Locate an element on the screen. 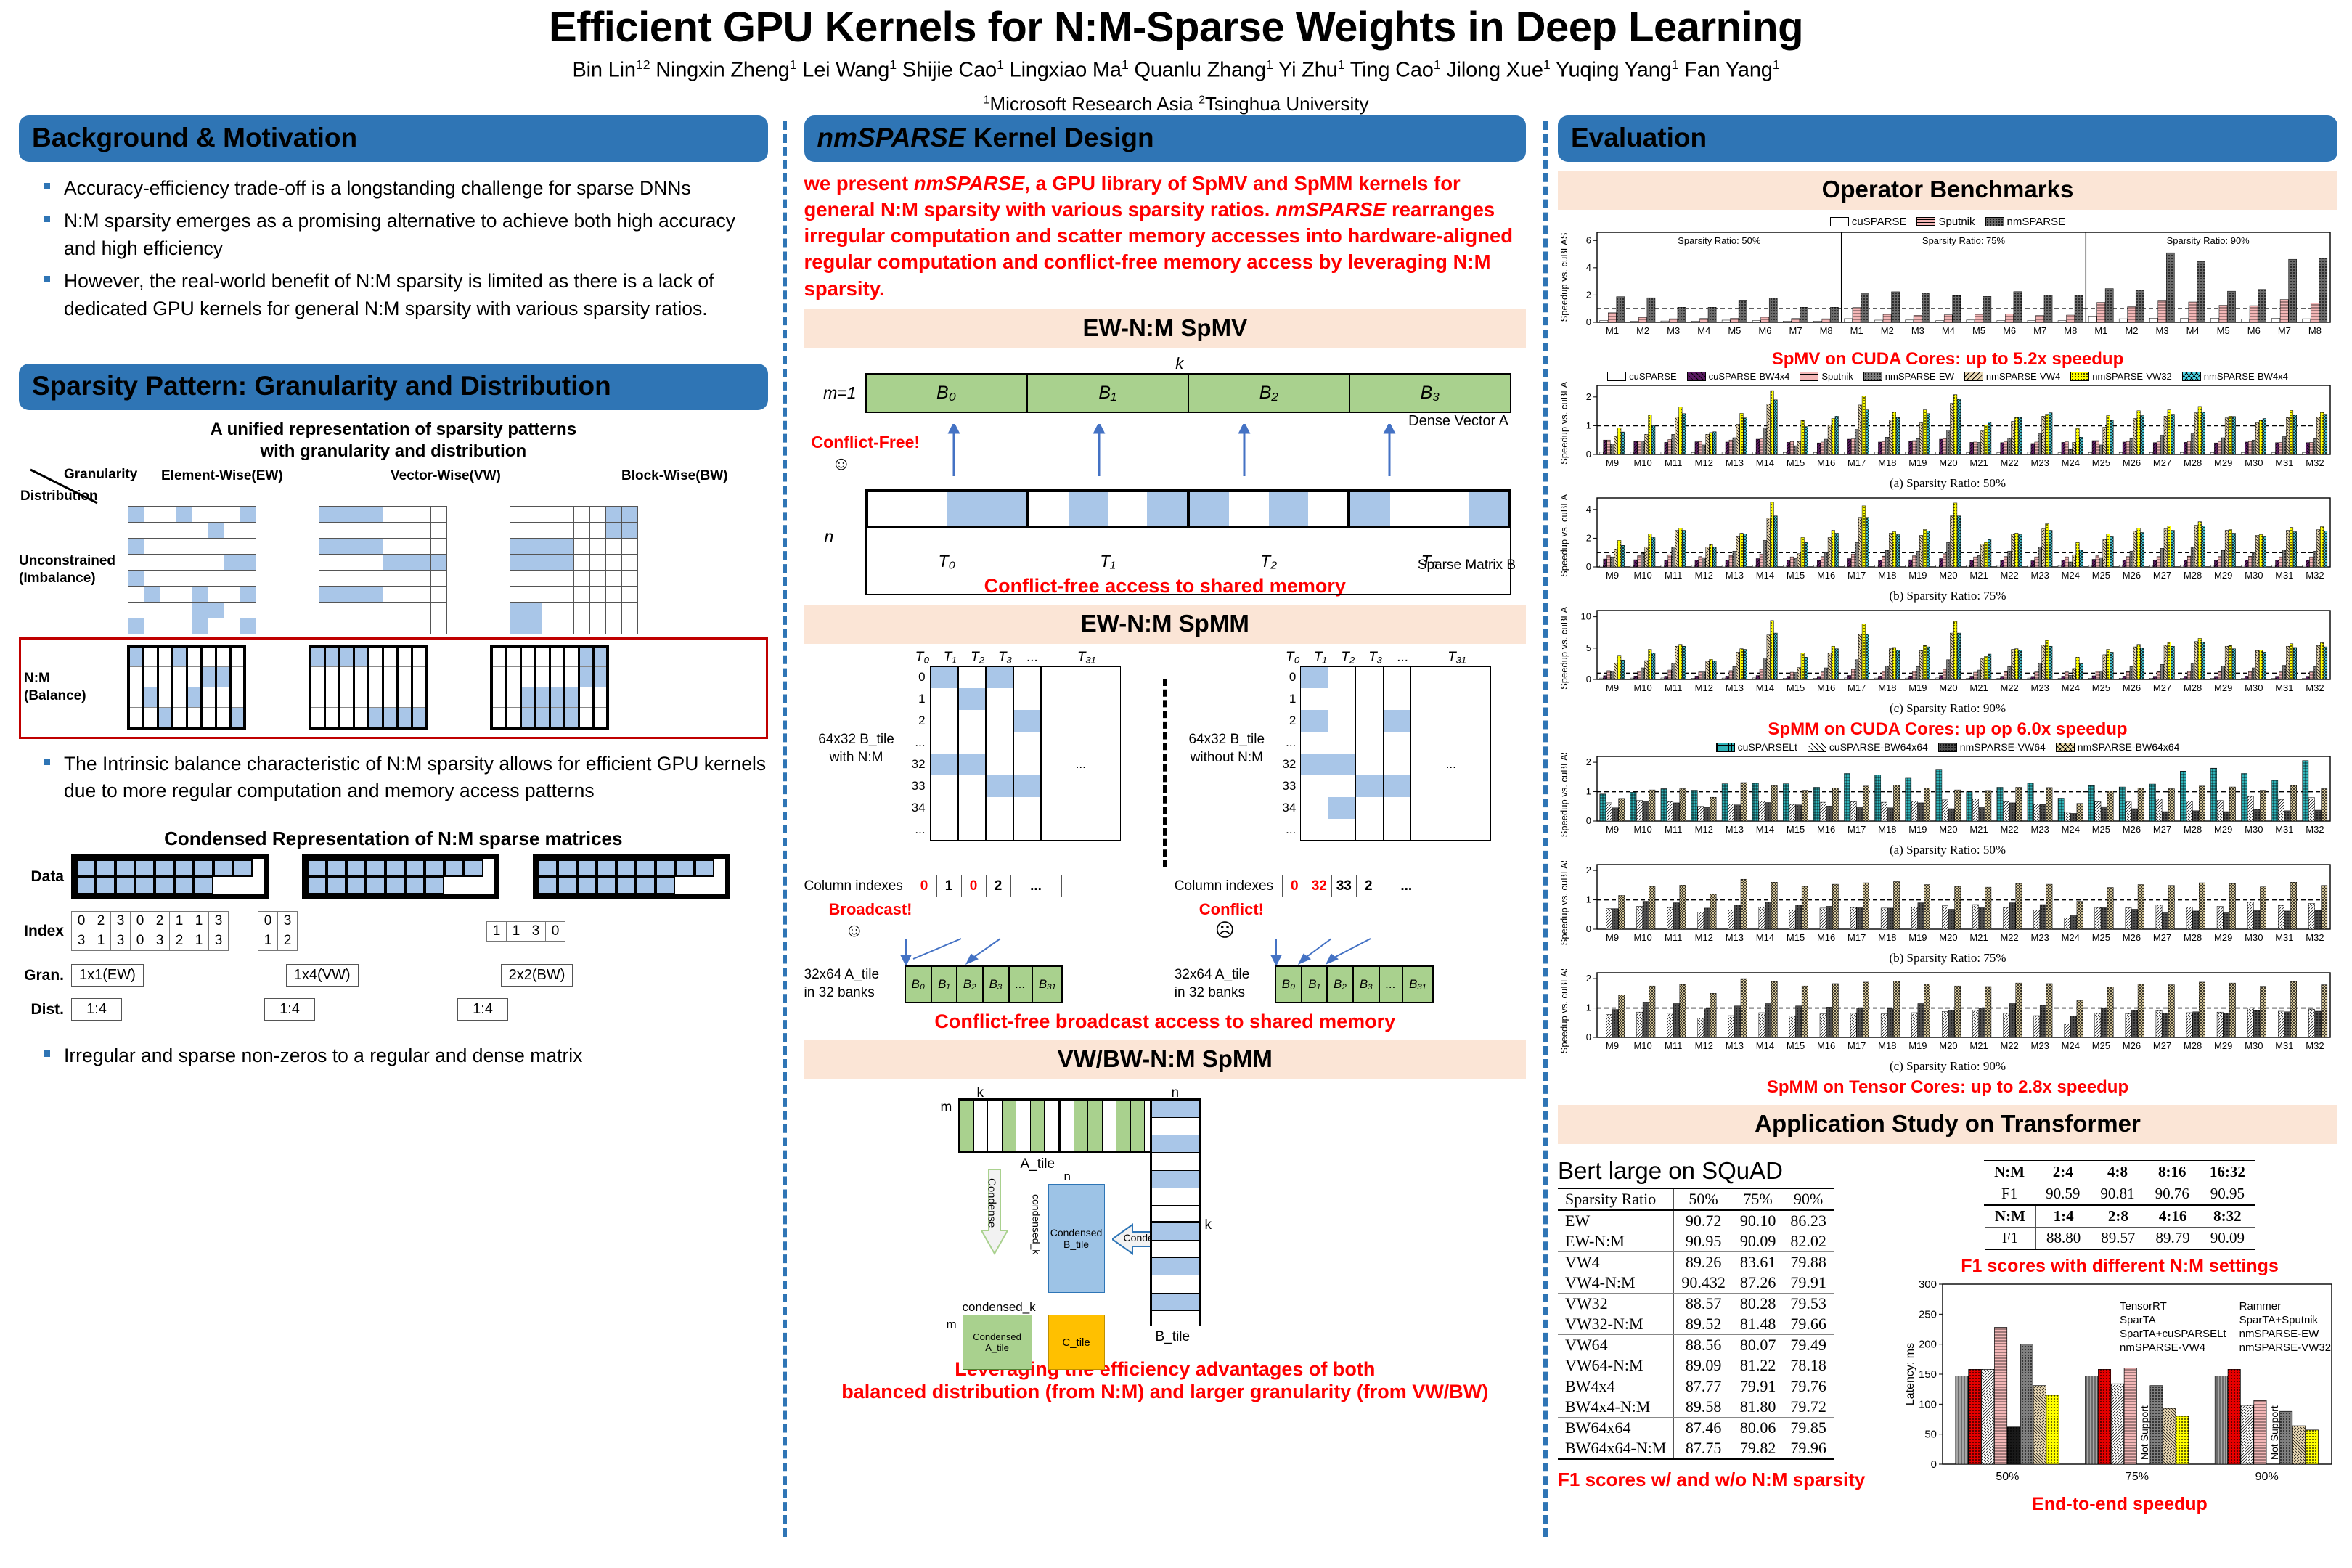 The height and width of the screenshot is (1568, 2352). table-cell: VW64 is located at coordinates (1587, 1345).